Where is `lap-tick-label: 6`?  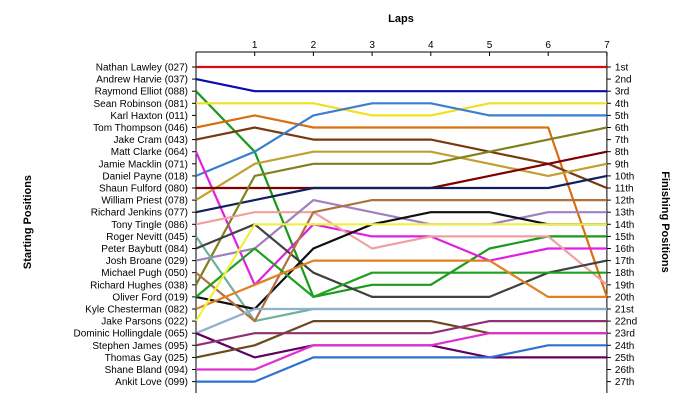
lap-tick-label: 6 is located at coordinates (548, 45).